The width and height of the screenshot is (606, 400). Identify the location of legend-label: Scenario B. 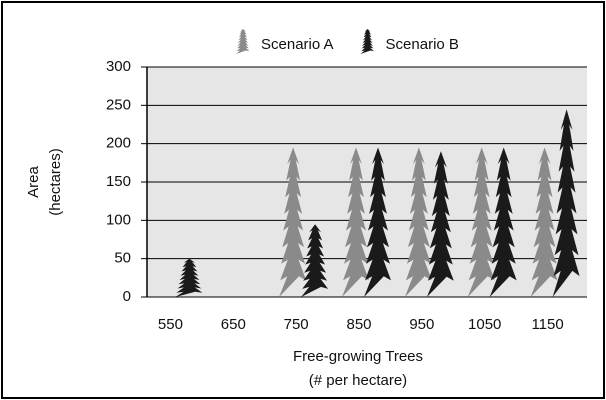
(422, 44).